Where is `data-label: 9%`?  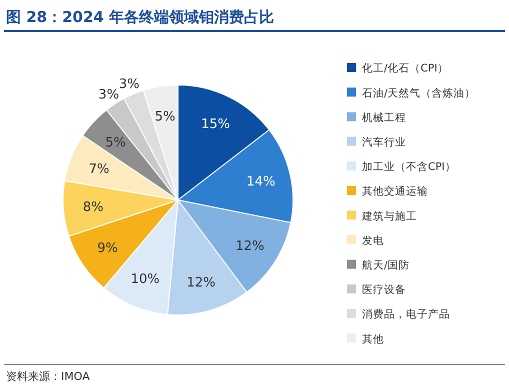 data-label: 9% is located at coordinates (107, 248).